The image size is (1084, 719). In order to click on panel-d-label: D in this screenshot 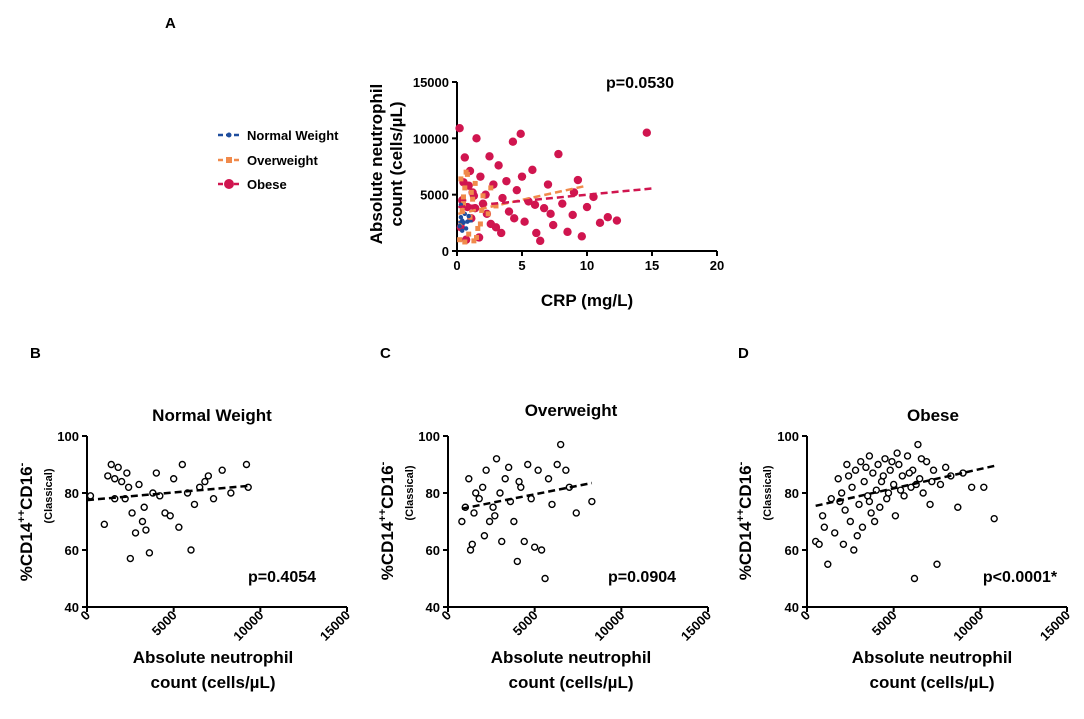, I will do `click(743, 353)`.